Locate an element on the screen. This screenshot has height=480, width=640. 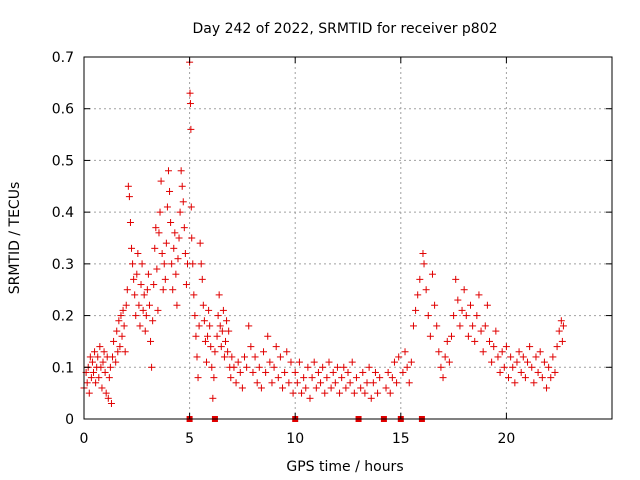
y-tick-label: 0 is located at coordinates (69, 420).